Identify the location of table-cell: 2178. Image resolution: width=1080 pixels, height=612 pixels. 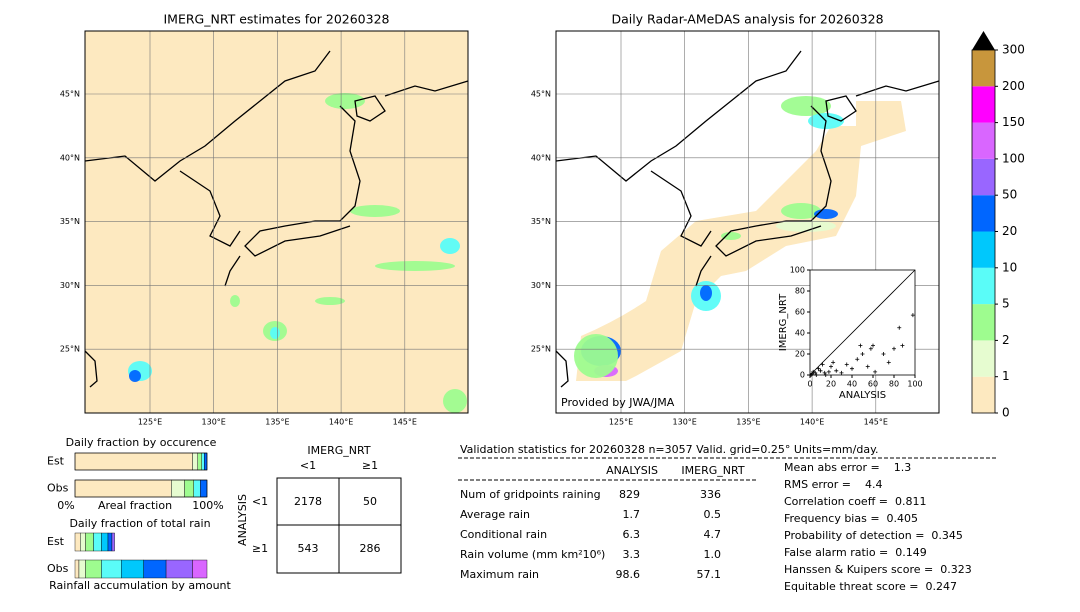
(308, 501).